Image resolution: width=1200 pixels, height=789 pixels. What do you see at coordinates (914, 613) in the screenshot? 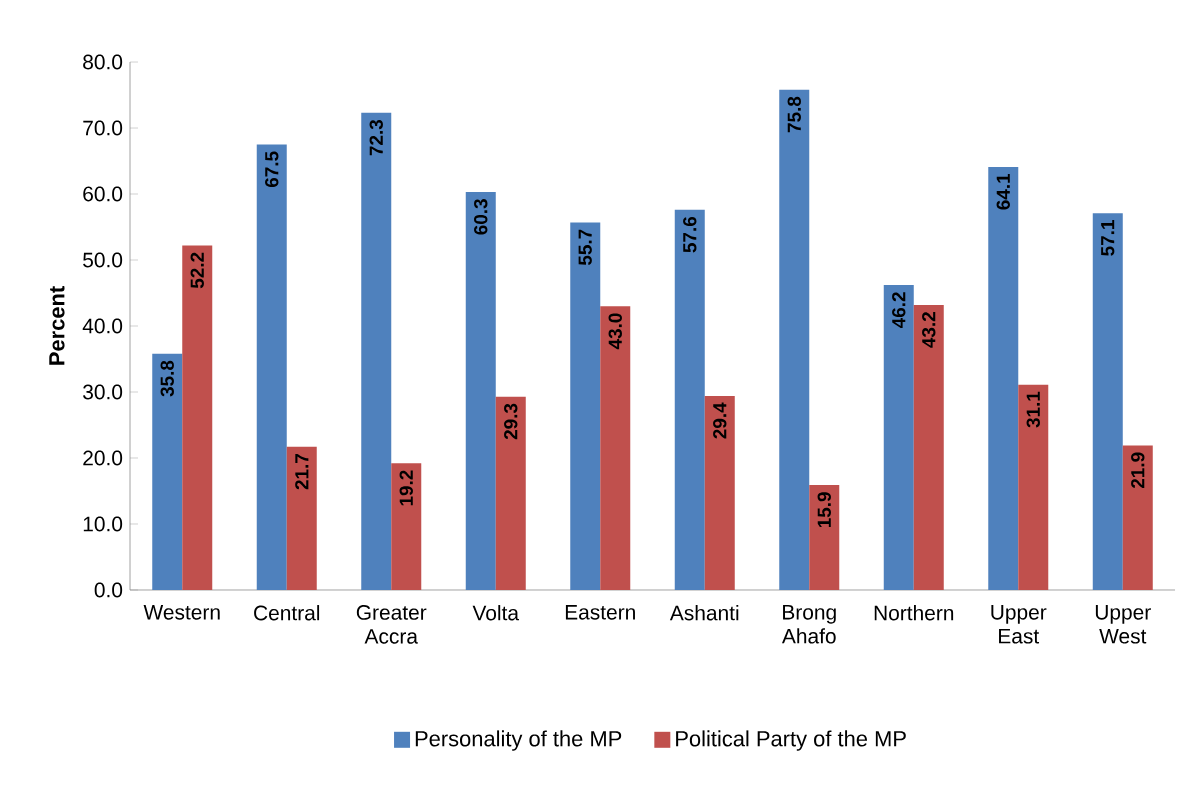
I see `x-tick-label: Northern` at bounding box center [914, 613].